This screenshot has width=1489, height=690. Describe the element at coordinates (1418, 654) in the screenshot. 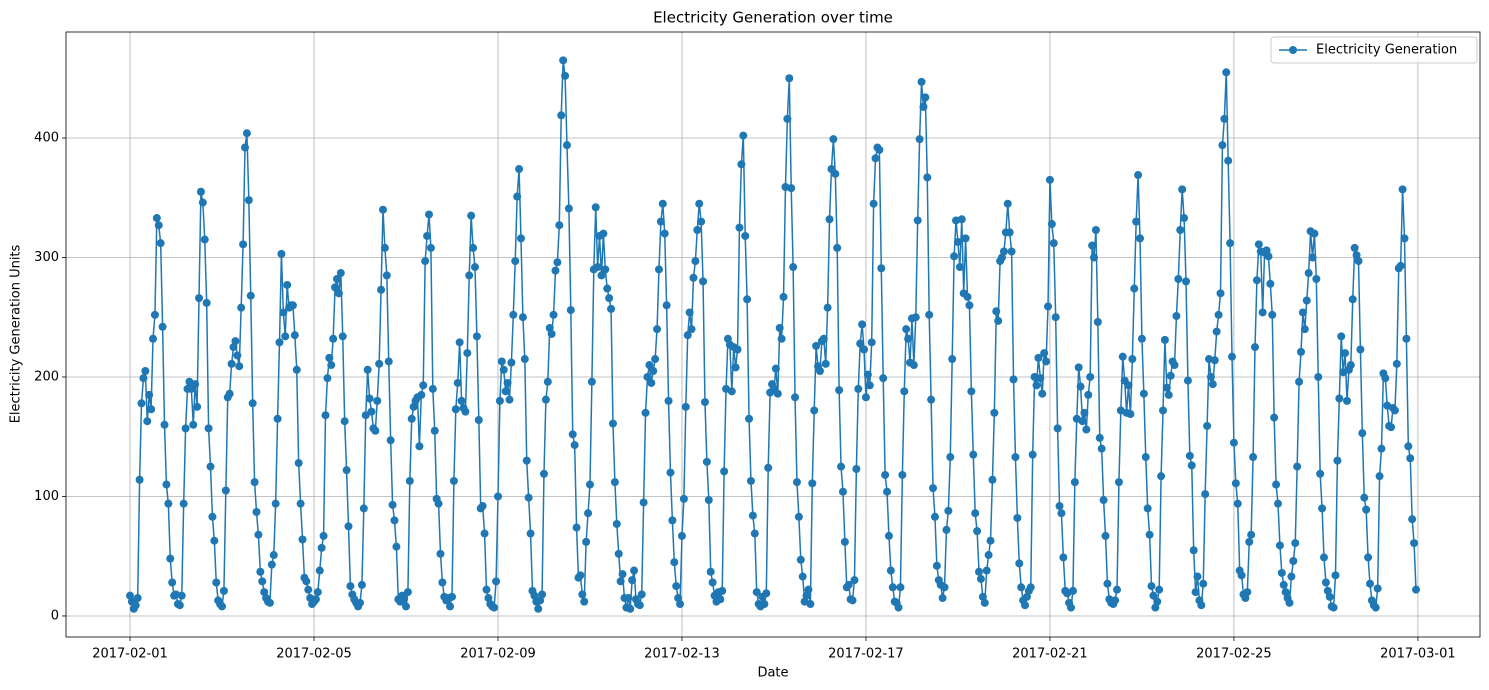

I see `x-tick-label: 2017-03-01` at that location.